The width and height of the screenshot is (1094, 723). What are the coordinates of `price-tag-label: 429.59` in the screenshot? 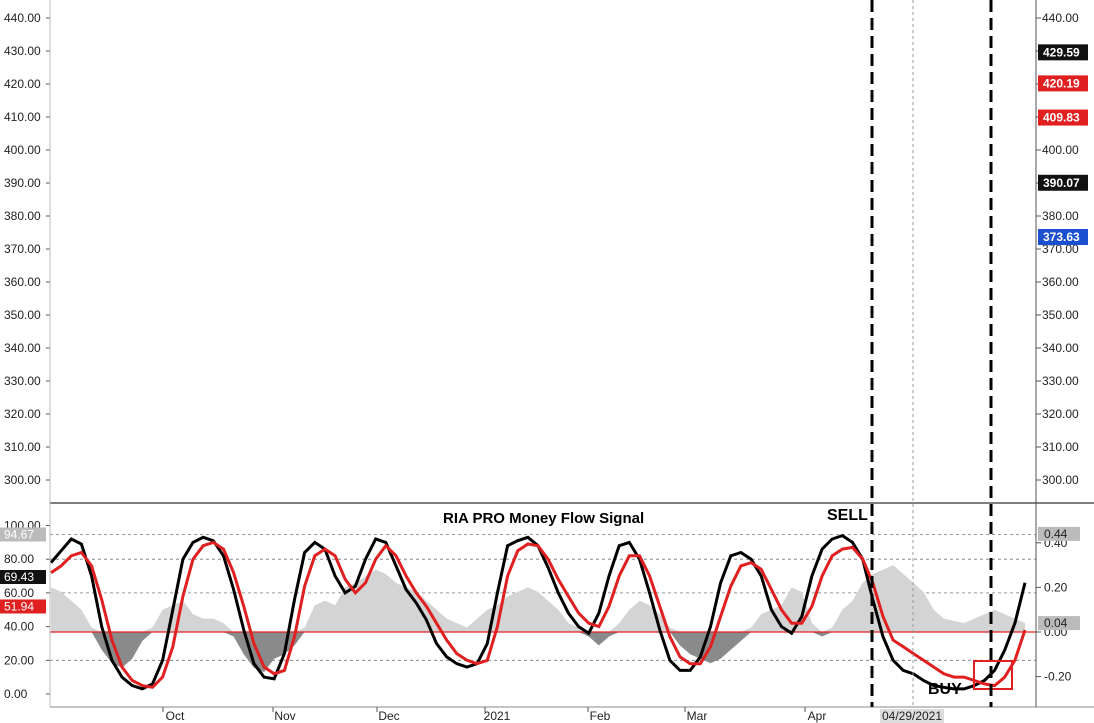 It's located at (1061, 52).